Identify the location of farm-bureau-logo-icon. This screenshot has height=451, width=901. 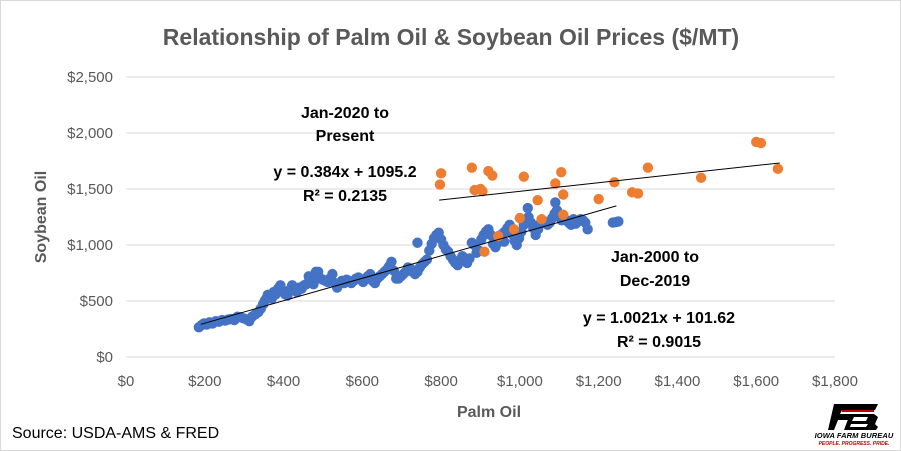
(853, 417).